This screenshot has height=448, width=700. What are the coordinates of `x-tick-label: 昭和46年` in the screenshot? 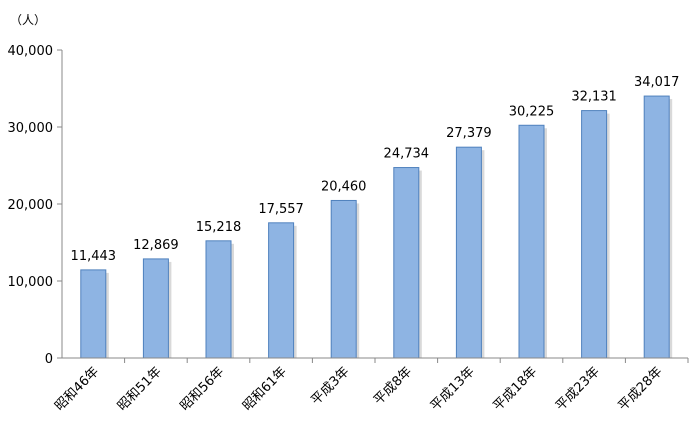 It's located at (77, 389).